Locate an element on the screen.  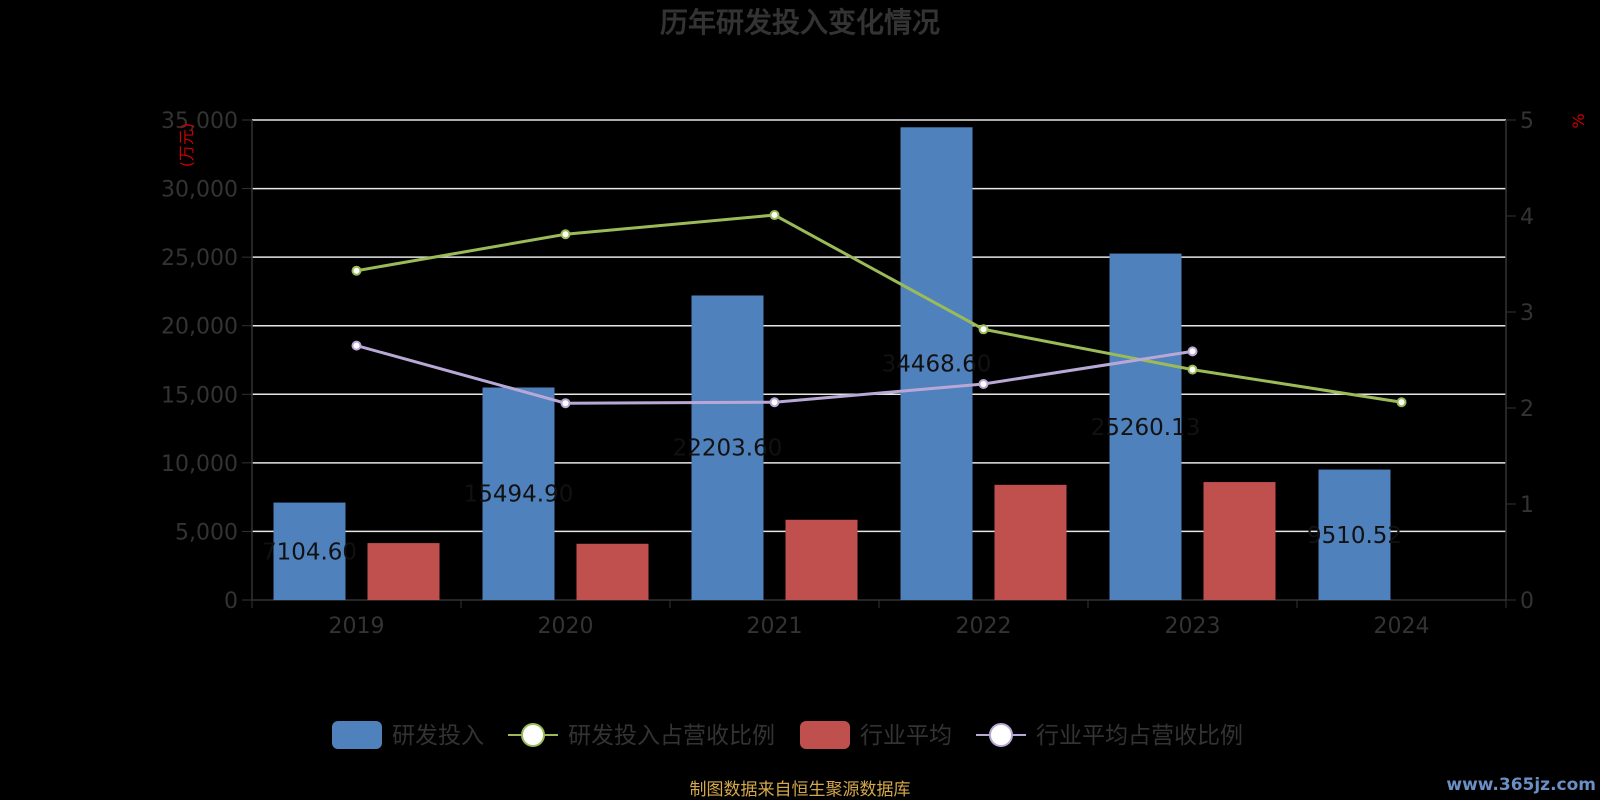
left-tick-label: 15,000 is located at coordinates (199, 395).